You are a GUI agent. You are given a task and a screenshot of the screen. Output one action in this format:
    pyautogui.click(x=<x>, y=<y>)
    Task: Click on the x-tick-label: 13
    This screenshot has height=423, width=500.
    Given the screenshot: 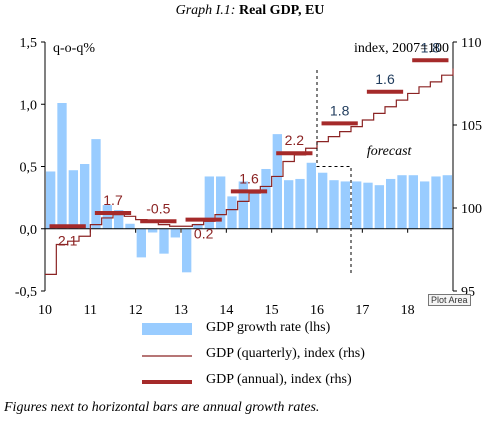 What is the action you would take?
    pyautogui.click(x=181, y=310)
    